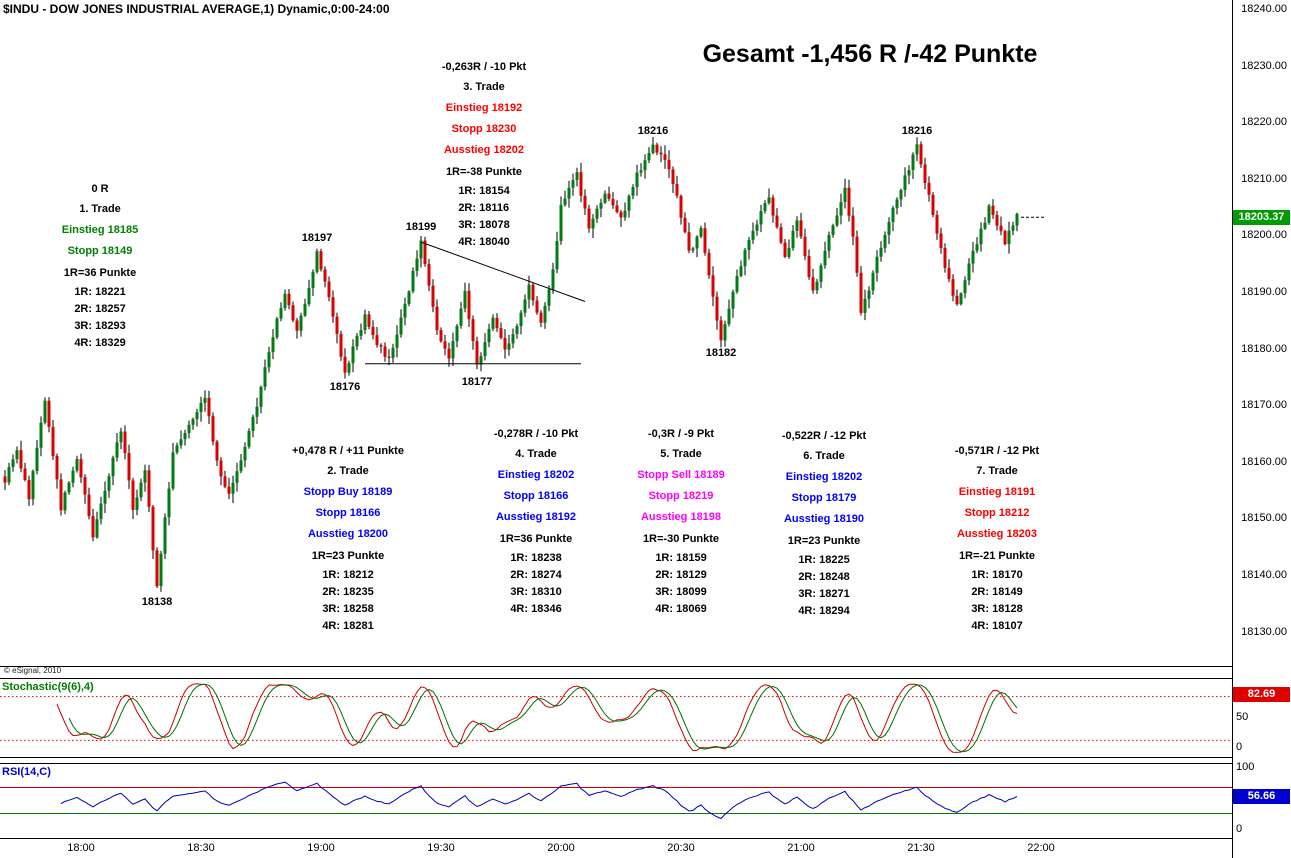  Describe the element at coordinates (26, 772) in the screenshot. I see `rsi-label: RSI(14,C)` at that location.